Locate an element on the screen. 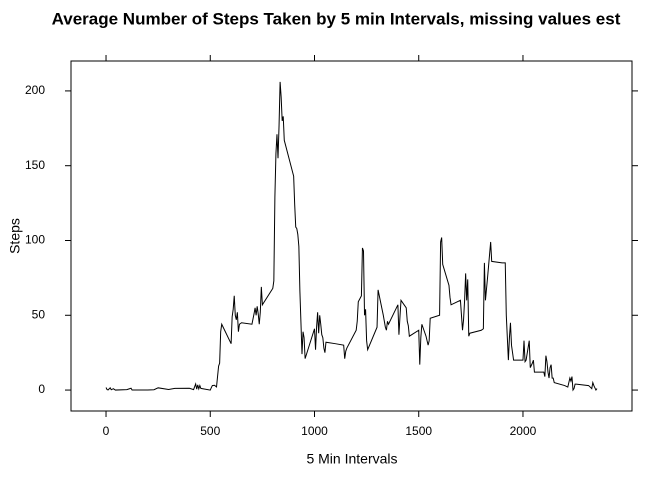 The width and height of the screenshot is (672, 480). x-axis-title: 5 Min Intervals is located at coordinates (351, 459).